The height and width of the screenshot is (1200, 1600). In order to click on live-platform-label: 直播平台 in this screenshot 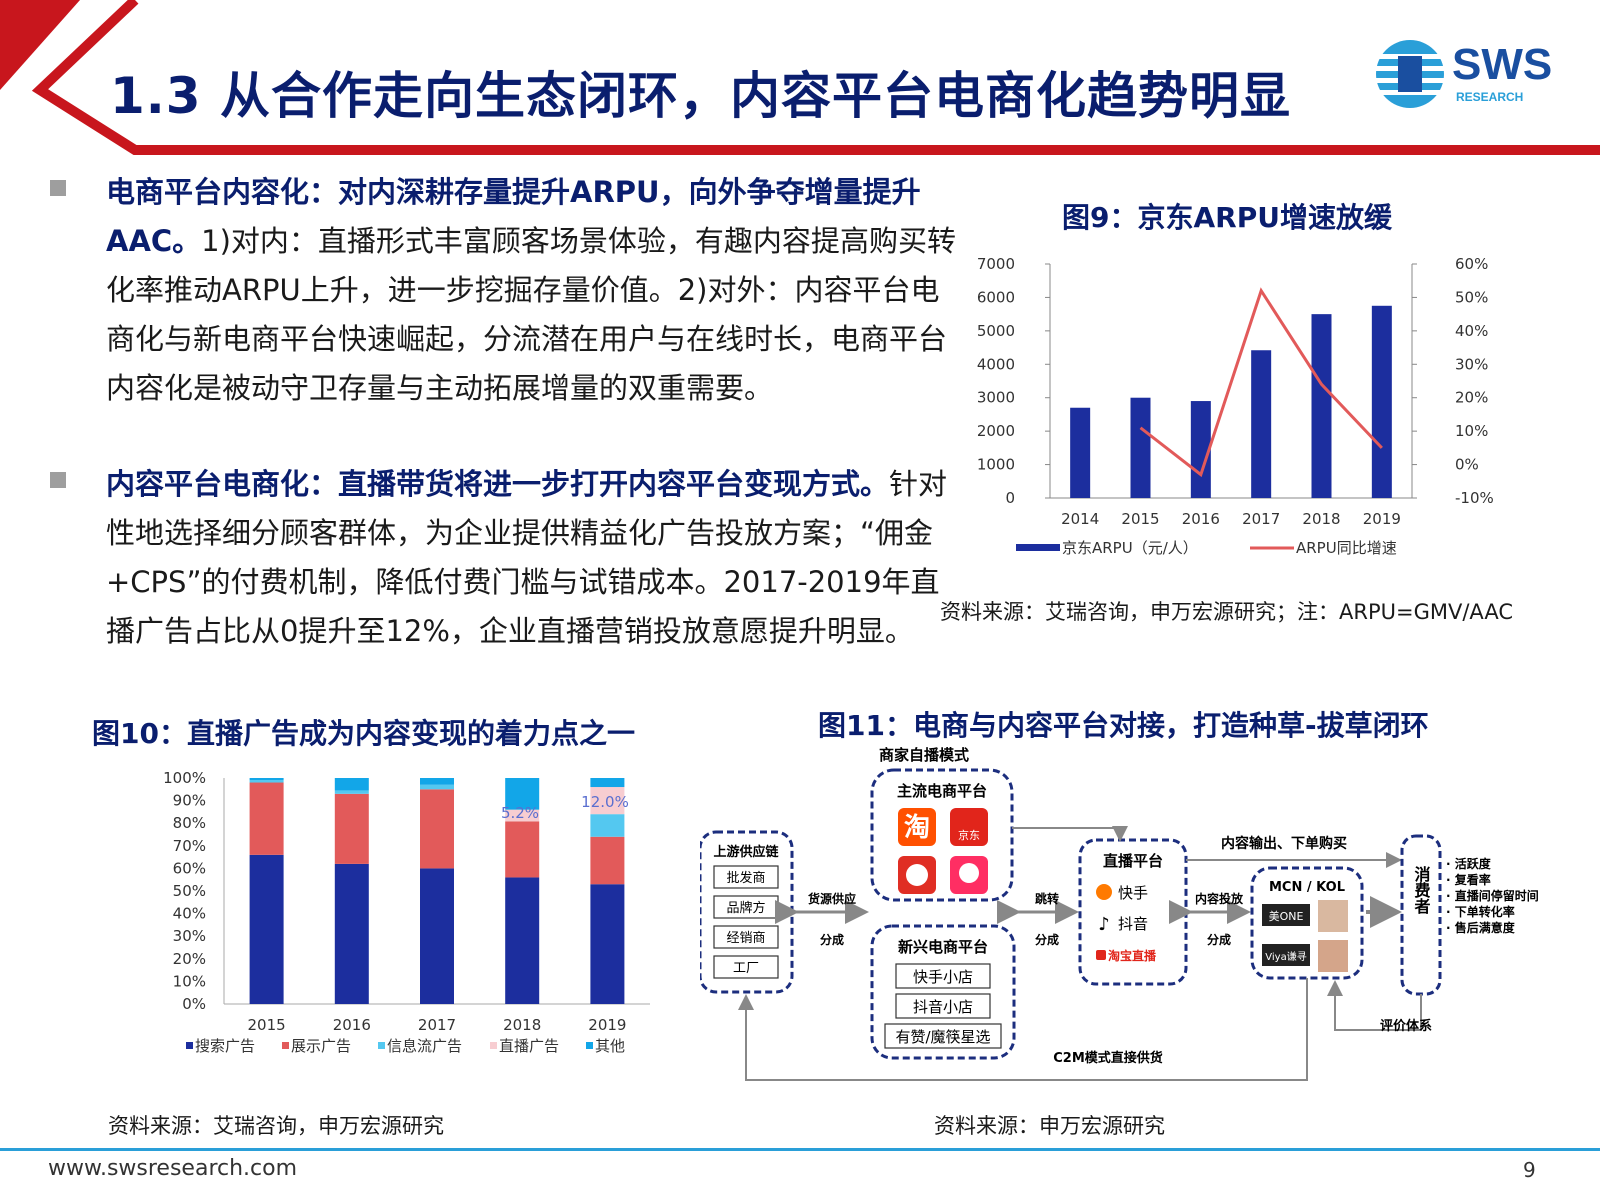, I will do `click(1133, 861)`.